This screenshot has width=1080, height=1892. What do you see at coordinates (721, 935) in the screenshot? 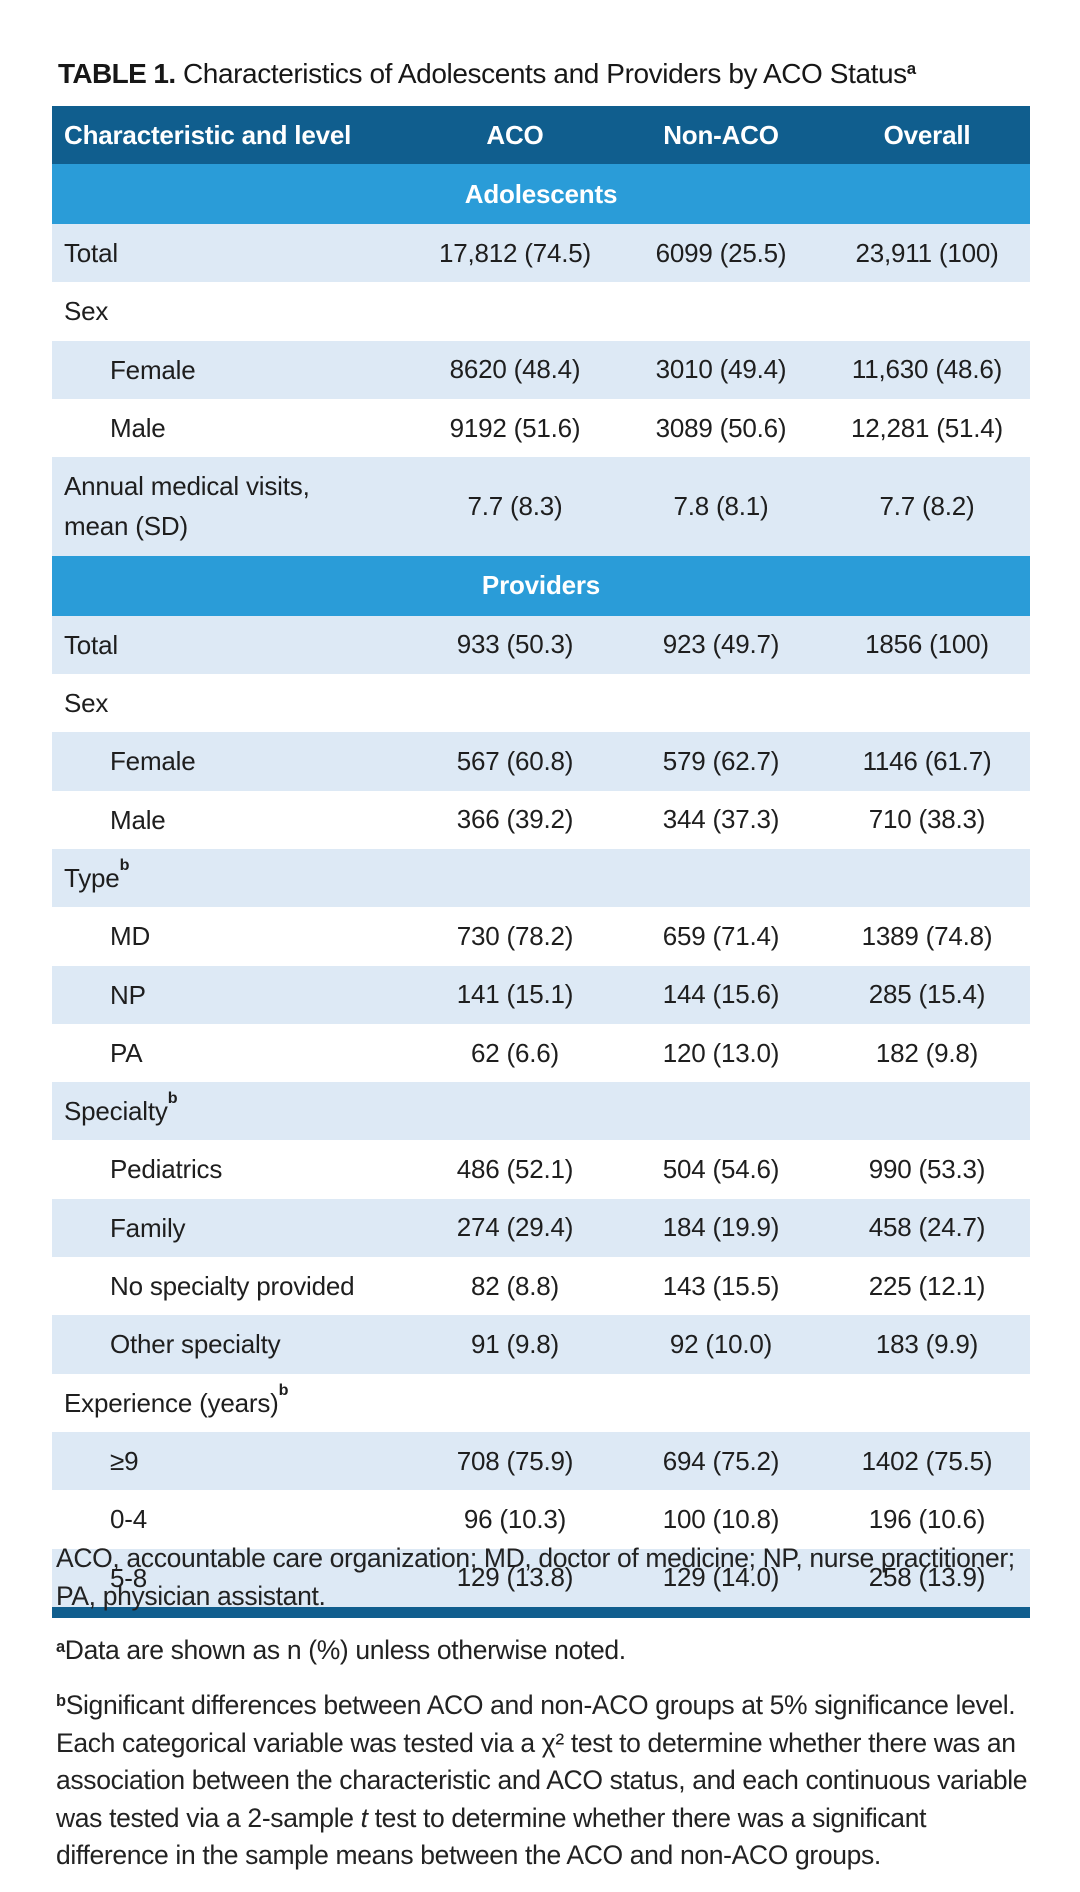
I see `cell-value: 659 (71.4)` at bounding box center [721, 935].